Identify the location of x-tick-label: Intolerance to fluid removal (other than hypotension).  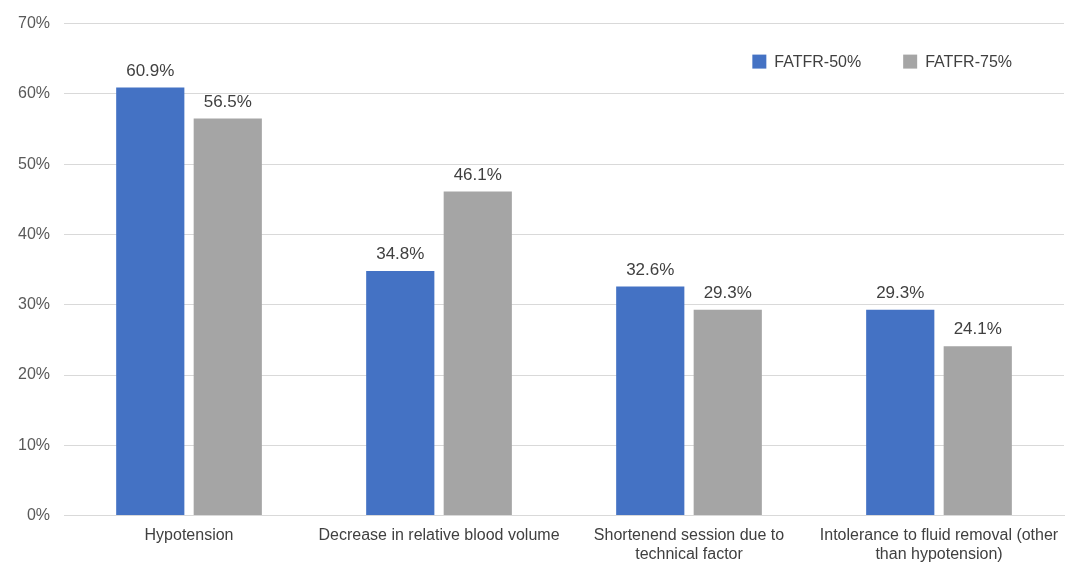
(939, 543).